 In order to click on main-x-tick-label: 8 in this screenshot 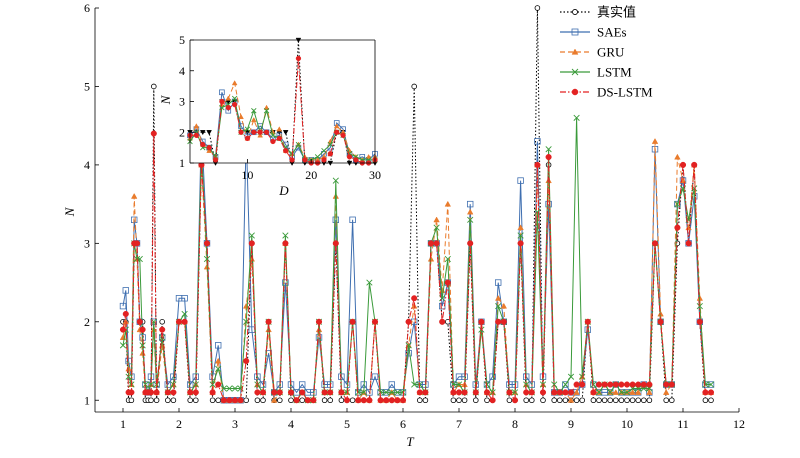, I will do `click(515, 424)`.